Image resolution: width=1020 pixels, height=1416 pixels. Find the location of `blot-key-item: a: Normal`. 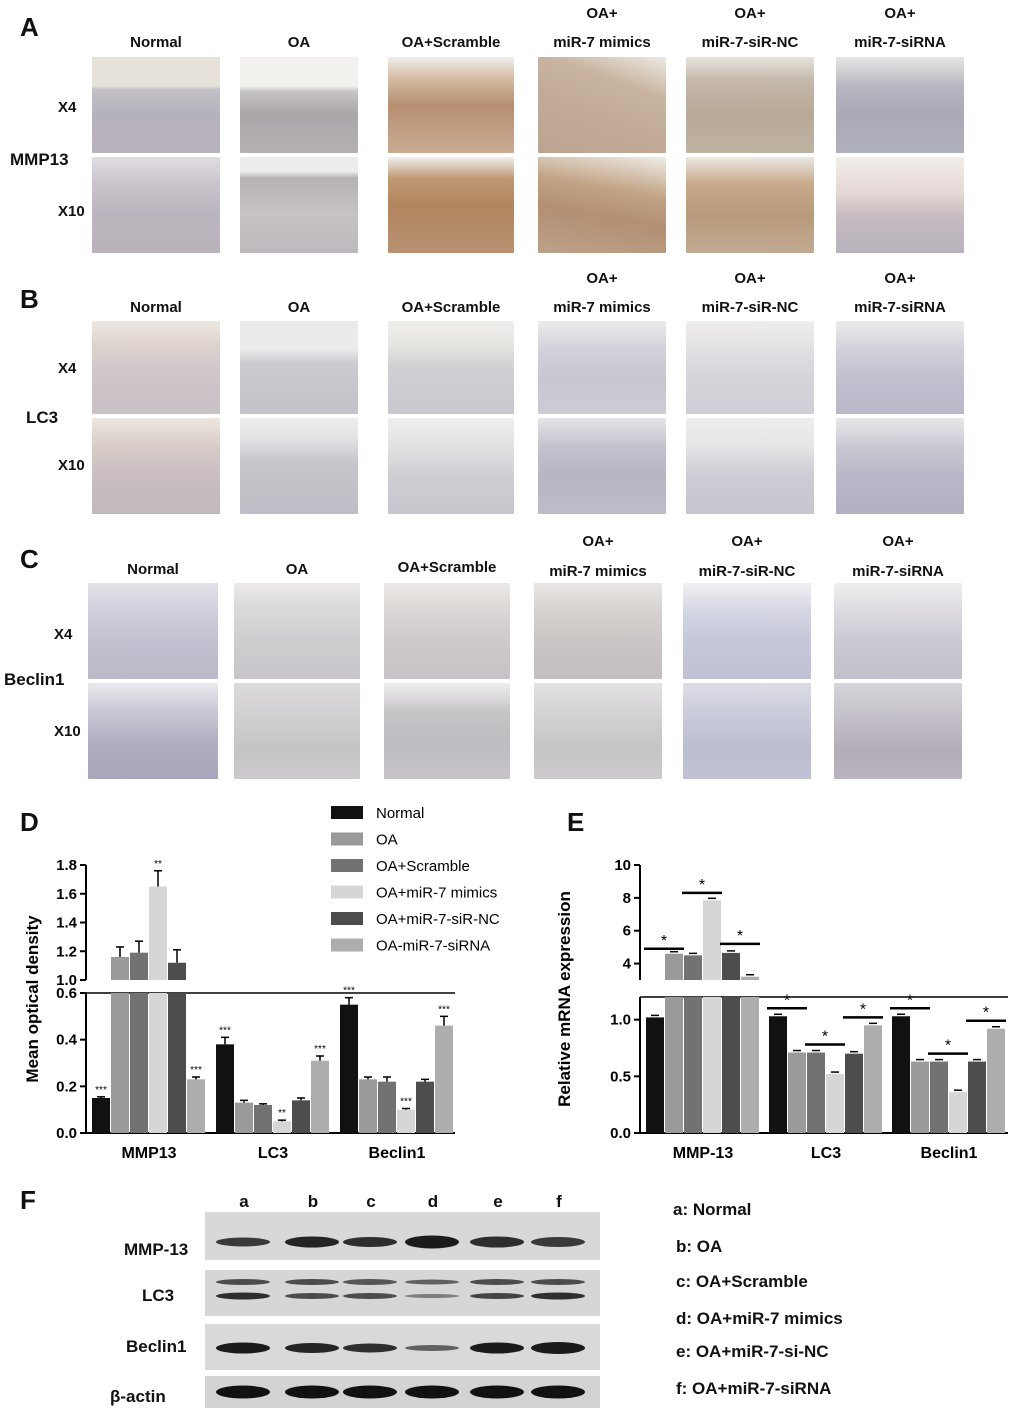

blot-key-item: a: Normal is located at coordinates (712, 1209).